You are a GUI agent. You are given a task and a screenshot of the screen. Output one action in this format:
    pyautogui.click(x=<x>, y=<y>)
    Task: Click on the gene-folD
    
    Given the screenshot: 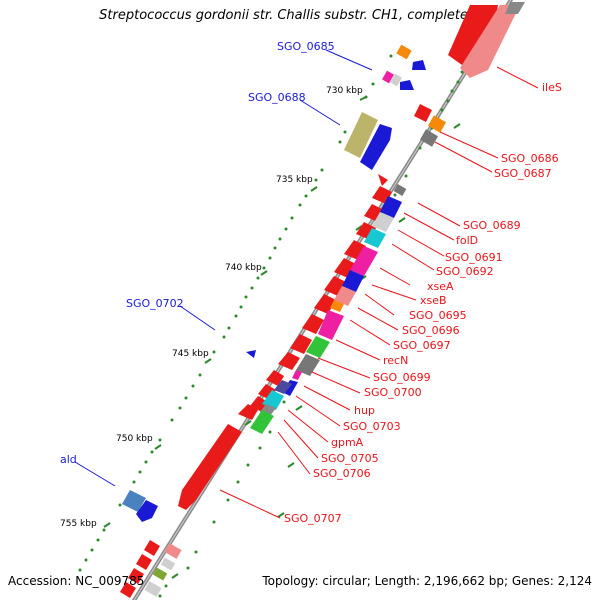 What is the action you would take?
    pyautogui.click(x=391, y=207)
    